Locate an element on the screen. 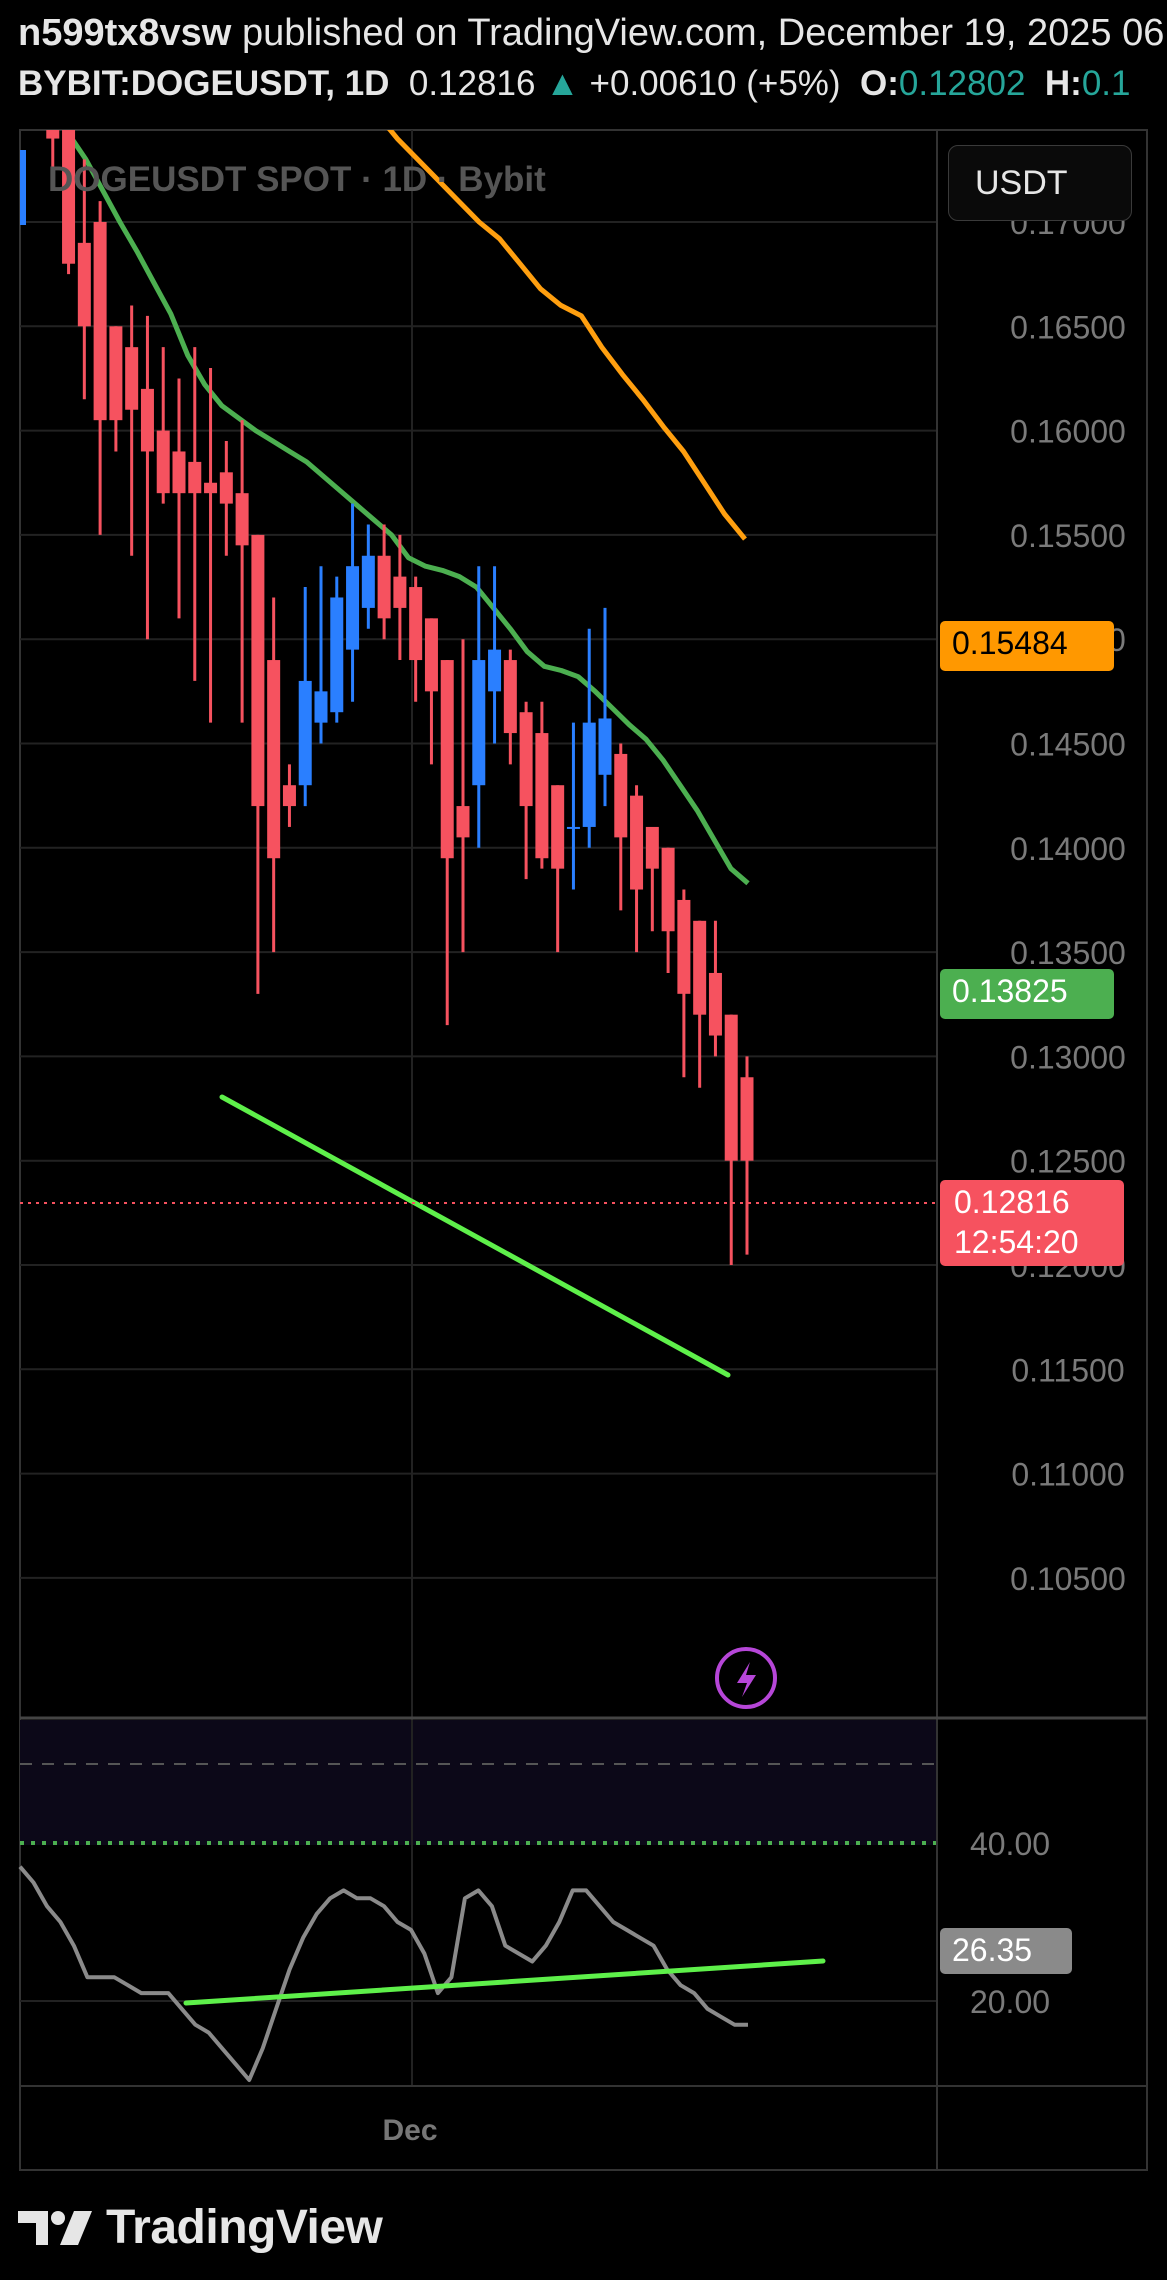 Image resolution: width=1167 pixels, height=2280 pixels. rsi-tick-label: 20.00 is located at coordinates (1010, 2002).